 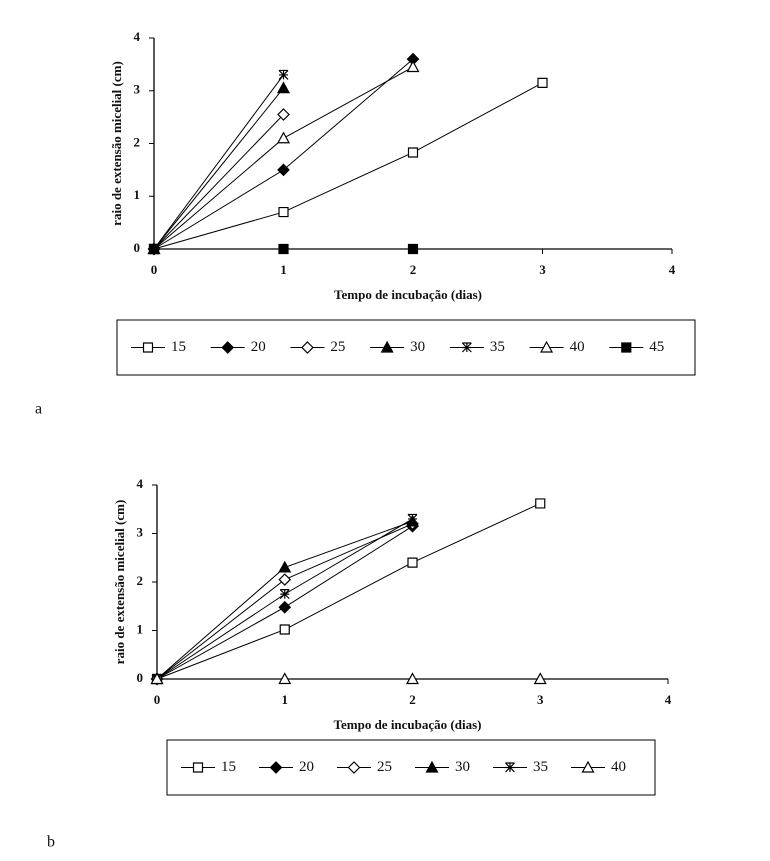 I want to click on panel-label: a, so click(x=38, y=409).